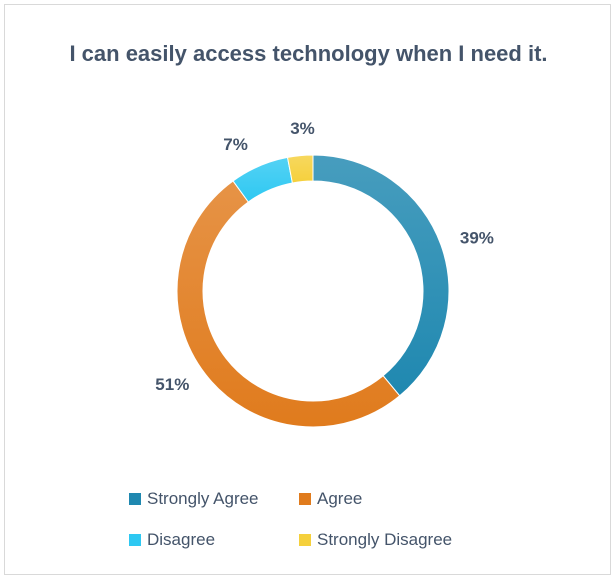 Image resolution: width=615 pixels, height=579 pixels. I want to click on legend-item-agree: Agree, so click(330, 499).